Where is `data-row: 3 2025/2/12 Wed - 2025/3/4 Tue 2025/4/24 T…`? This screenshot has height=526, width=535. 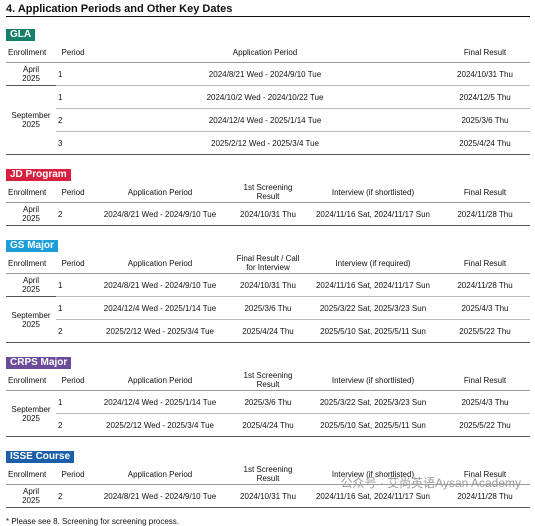
data-row: 3 2025/2/12 Wed - 2025/3/4 Tue 2025/4/24 T… is located at coordinates (268, 143).